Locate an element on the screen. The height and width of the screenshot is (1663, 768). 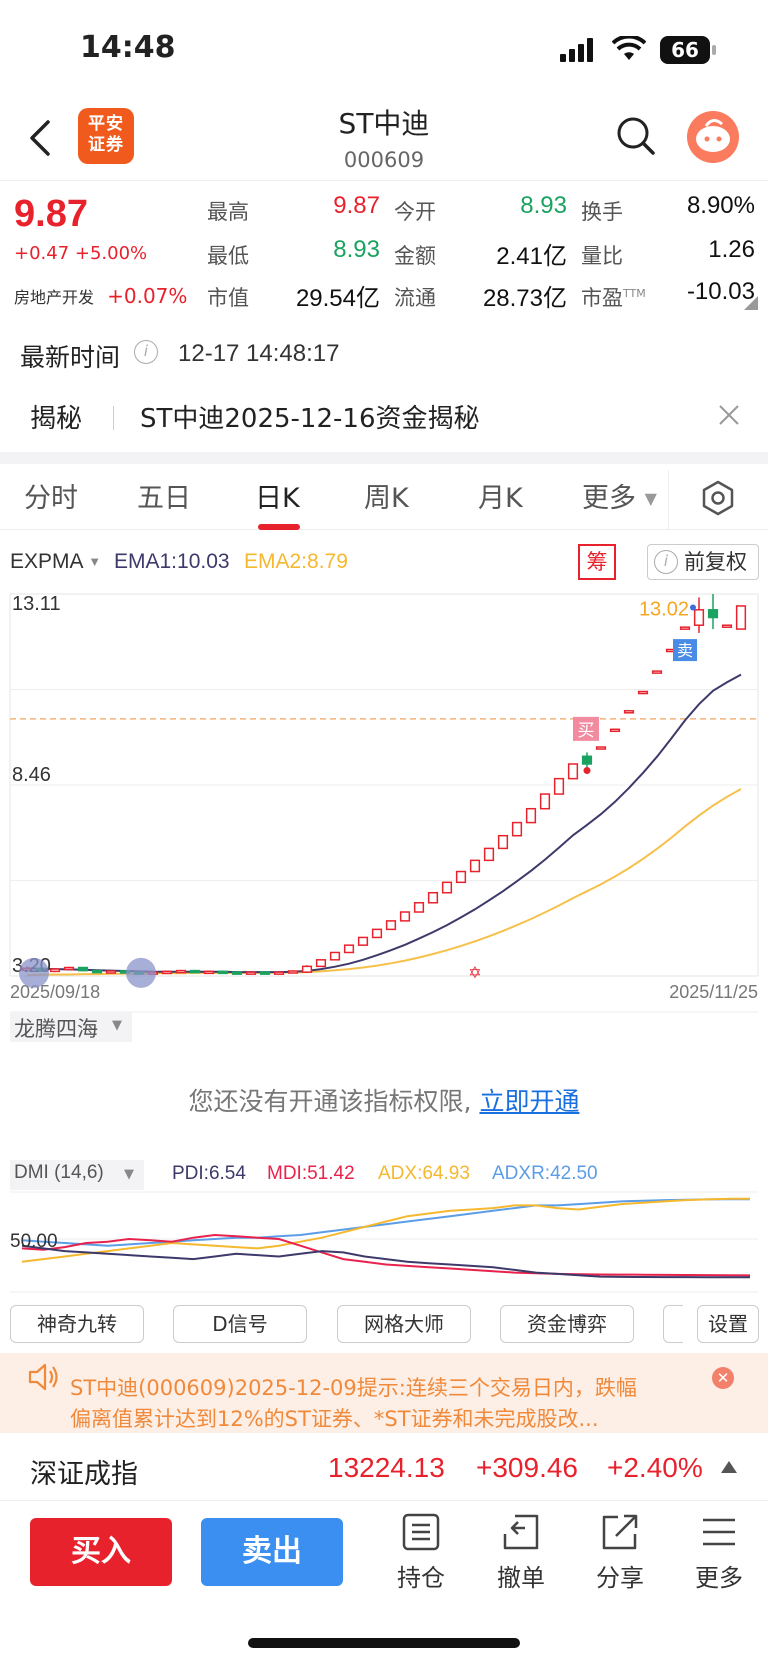
buy-button: 买入 is located at coordinates (101, 1552).